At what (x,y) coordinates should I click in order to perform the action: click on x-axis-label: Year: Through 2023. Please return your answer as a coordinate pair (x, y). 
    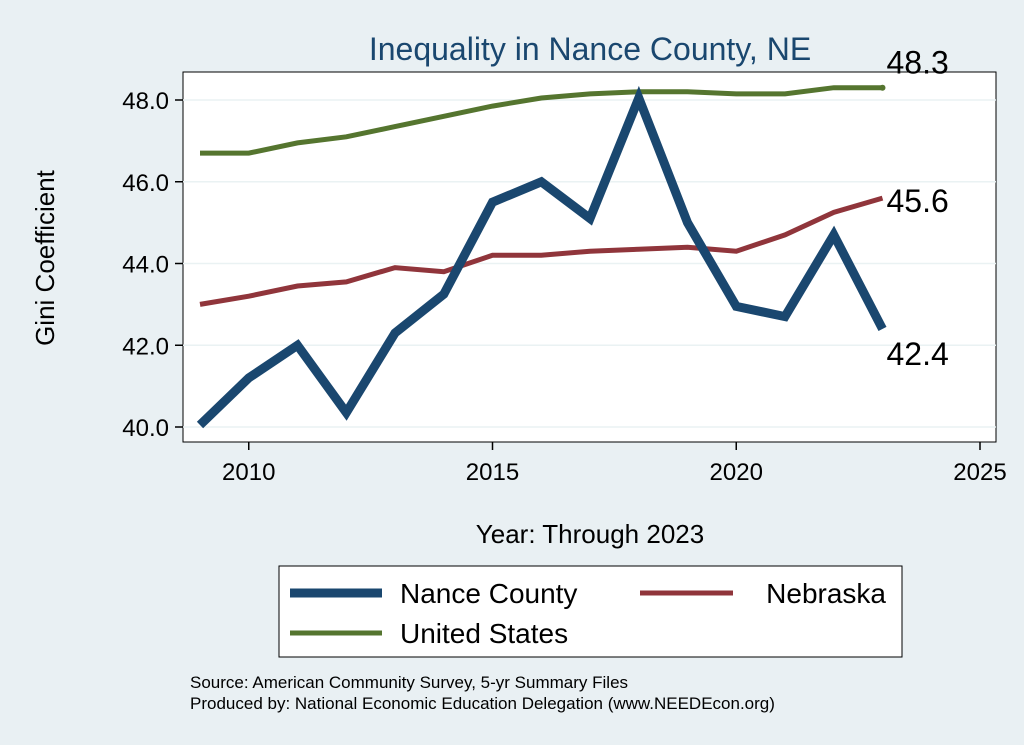
    Looking at the image, I should click on (590, 534).